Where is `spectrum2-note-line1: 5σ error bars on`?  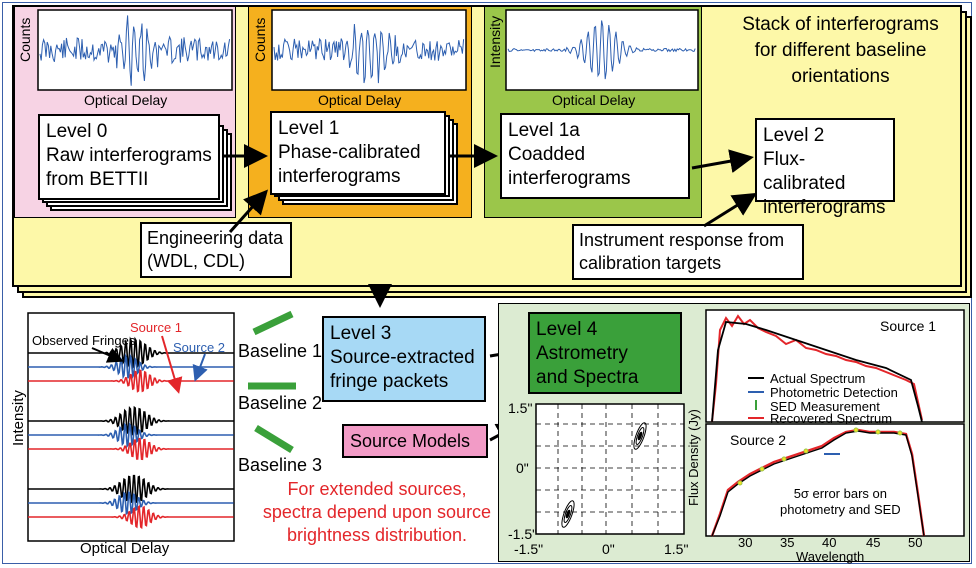
spectrum2-note-line1: 5σ error bars on is located at coordinates (840, 493).